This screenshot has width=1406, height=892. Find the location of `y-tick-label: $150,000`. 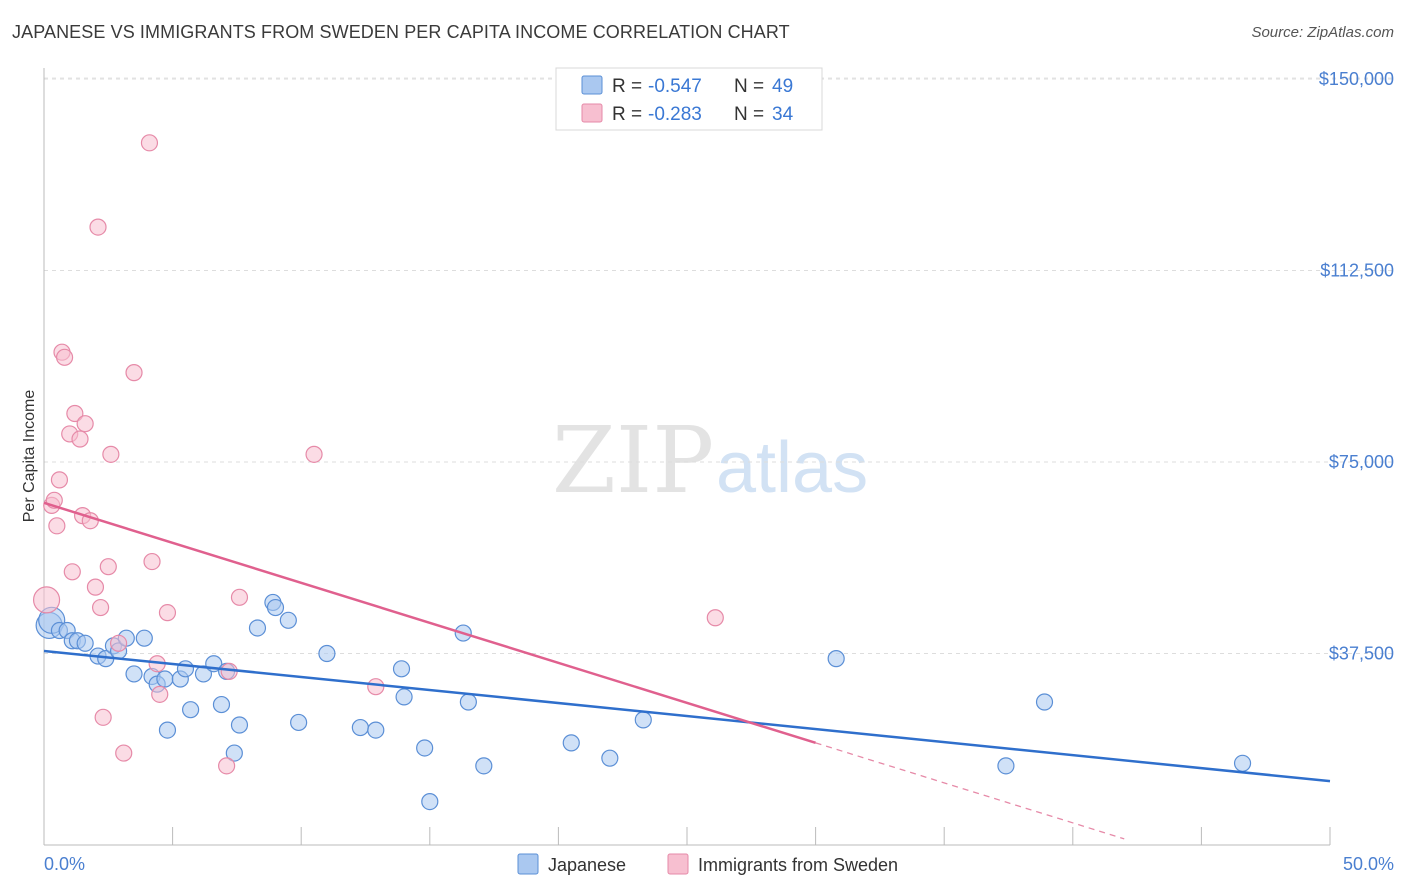

y-tick-label: $150,000 is located at coordinates (1356, 79).